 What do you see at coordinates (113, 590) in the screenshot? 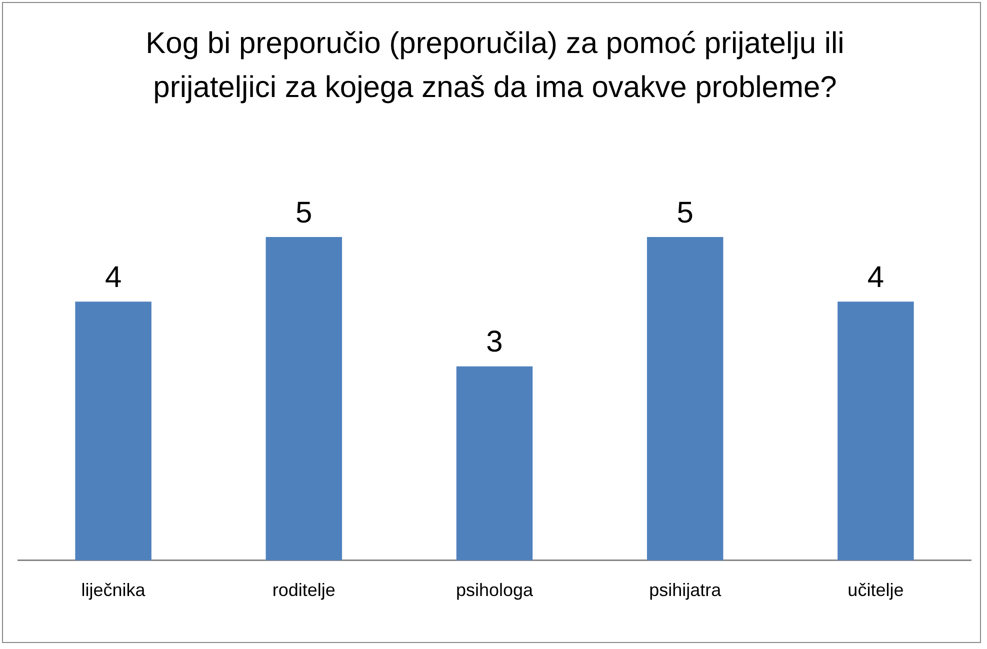
I see `x-tick-label: liječnika` at bounding box center [113, 590].